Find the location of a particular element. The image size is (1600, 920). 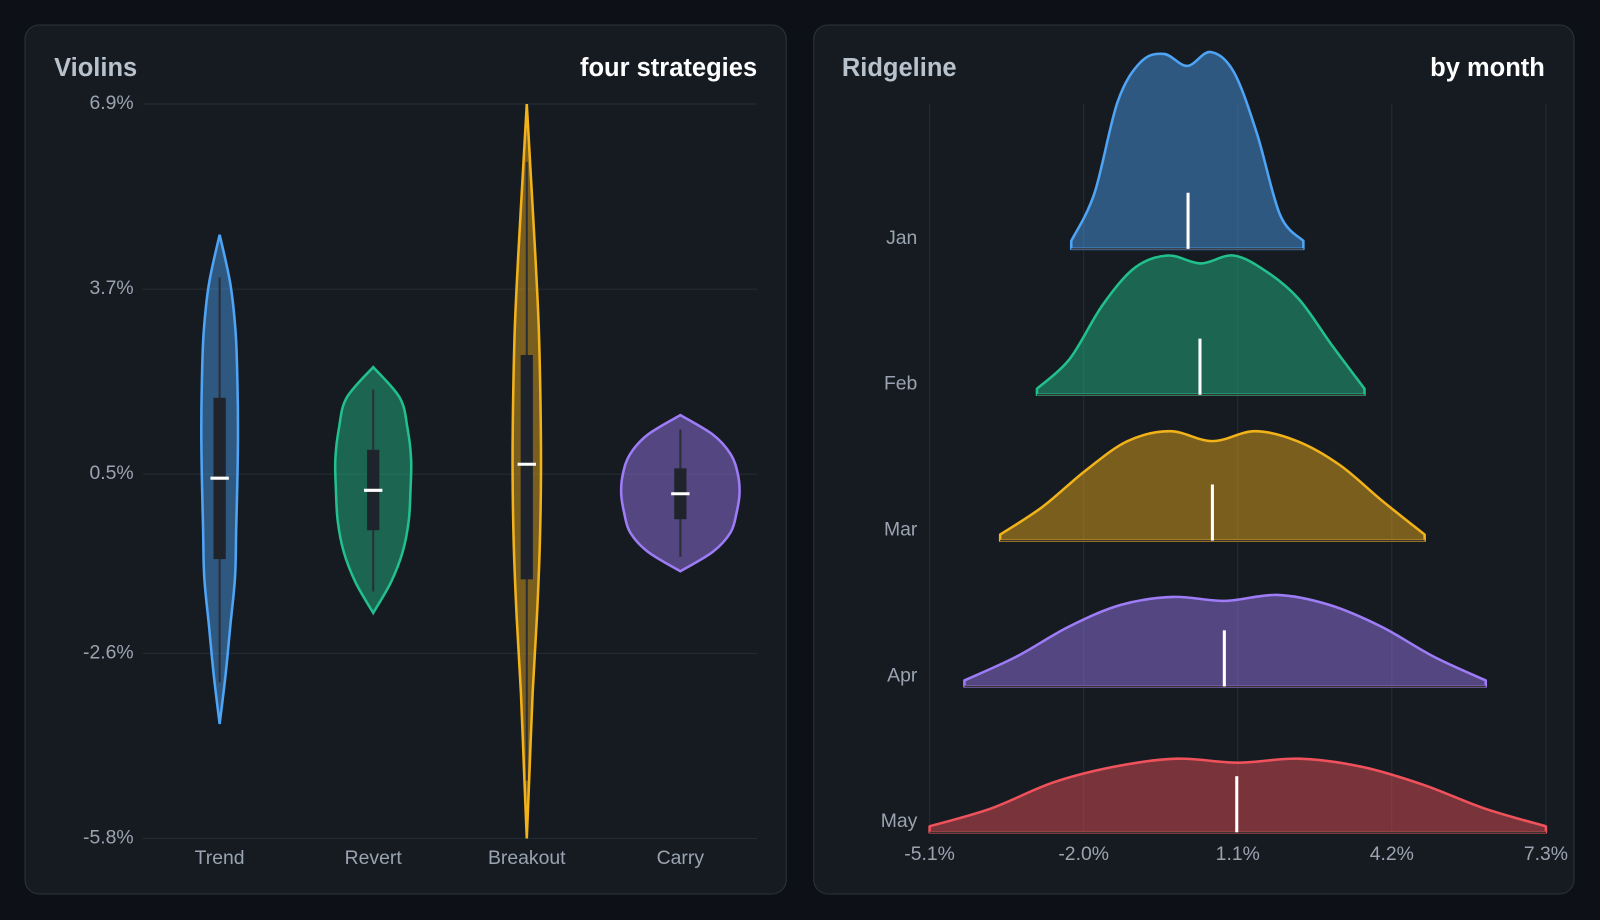

x-tick-label: Carry is located at coordinates (681, 858).